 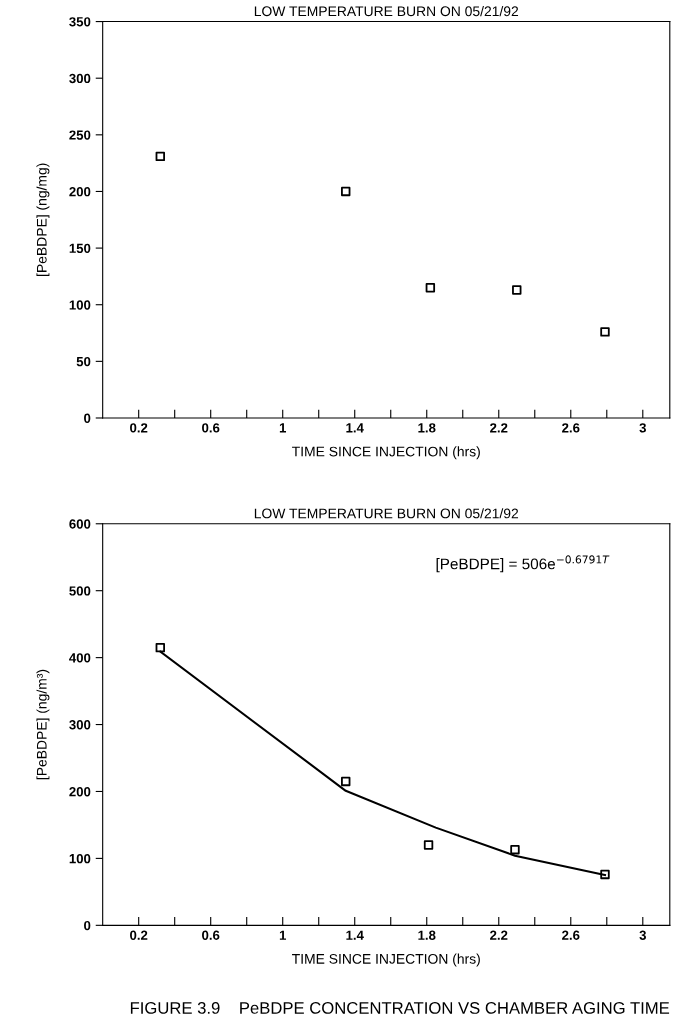 What do you see at coordinates (43, 219) in the screenshot?
I see `y-axis-title: [PeBDPE] (ng/mg)` at bounding box center [43, 219].